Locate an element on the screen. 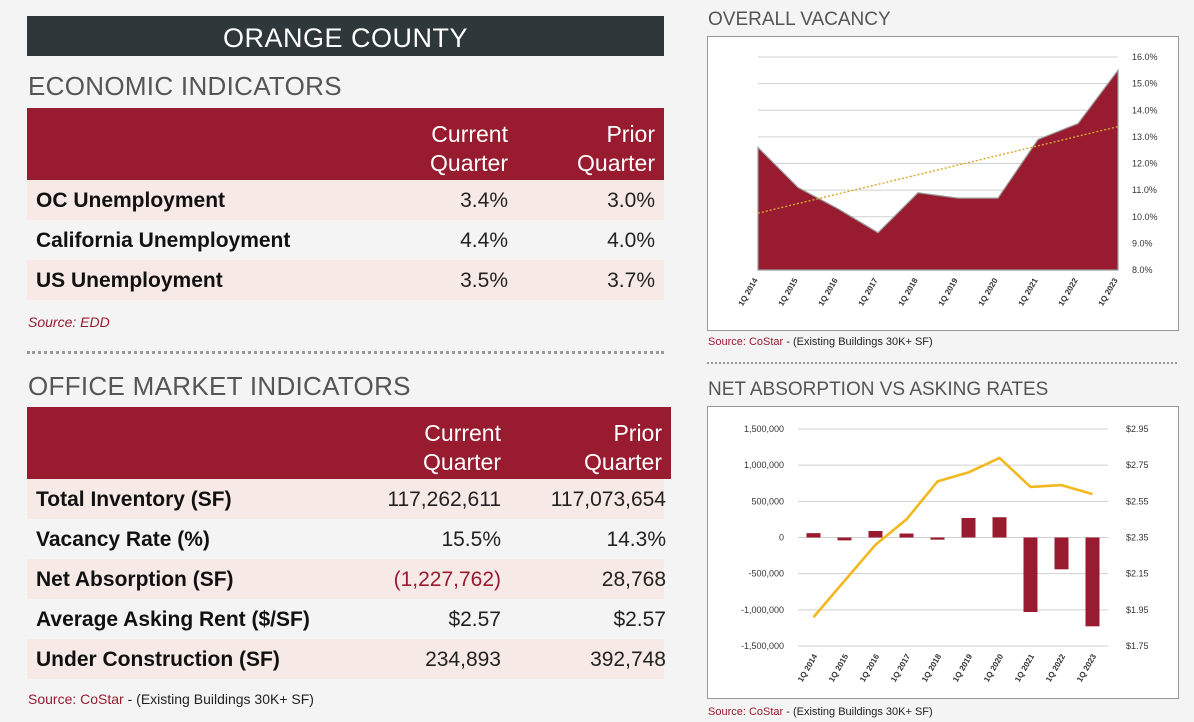 The image size is (1194, 722). right-y-tick-label: $2.55 is located at coordinates (1137, 501).